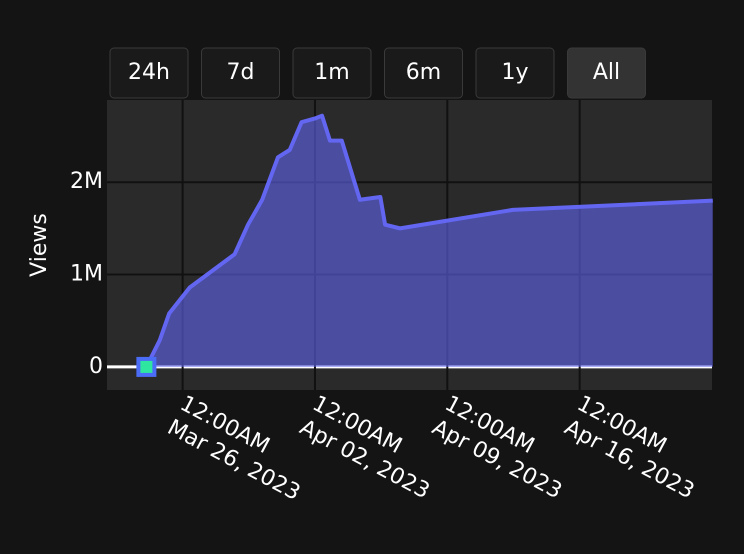 This screenshot has height=554, width=744. What do you see at coordinates (86, 181) in the screenshot?
I see `y-tick-label: 2M` at bounding box center [86, 181].